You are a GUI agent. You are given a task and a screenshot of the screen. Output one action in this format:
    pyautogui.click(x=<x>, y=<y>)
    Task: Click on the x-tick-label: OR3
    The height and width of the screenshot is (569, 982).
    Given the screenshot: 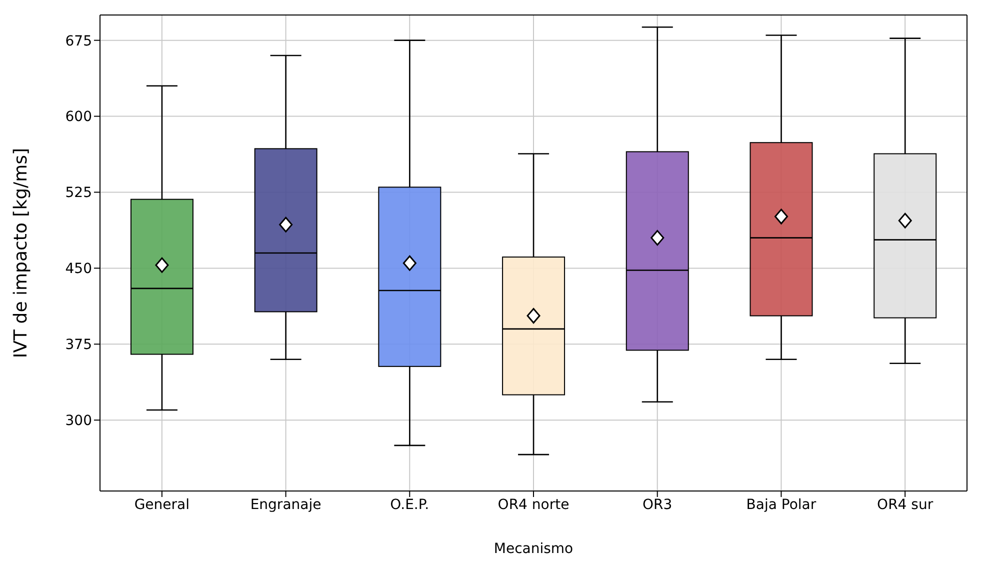 What is the action you would take?
    pyautogui.click(x=657, y=504)
    